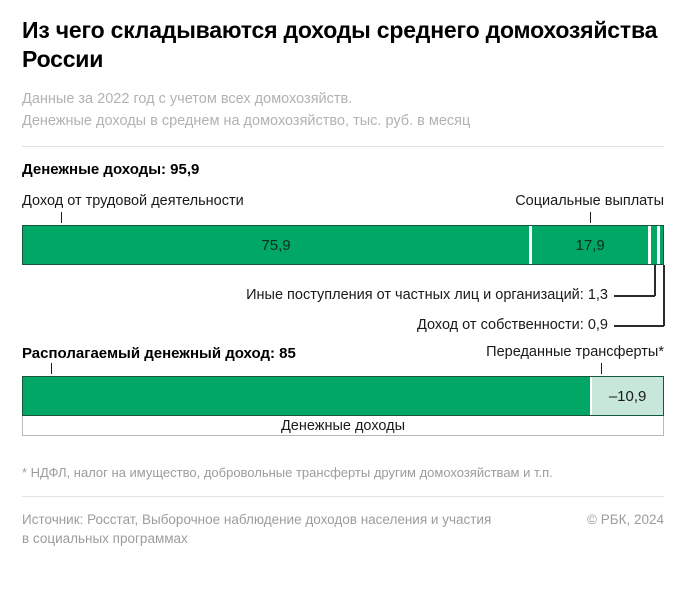  I want to click on section-2-heading: Располагаемый денежный доход: 85, so click(159, 353).